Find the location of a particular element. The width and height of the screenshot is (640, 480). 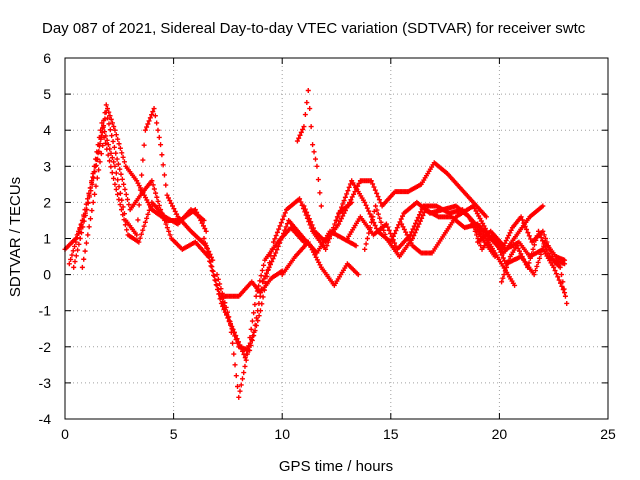

x-tick-label: 20 is located at coordinates (500, 434).